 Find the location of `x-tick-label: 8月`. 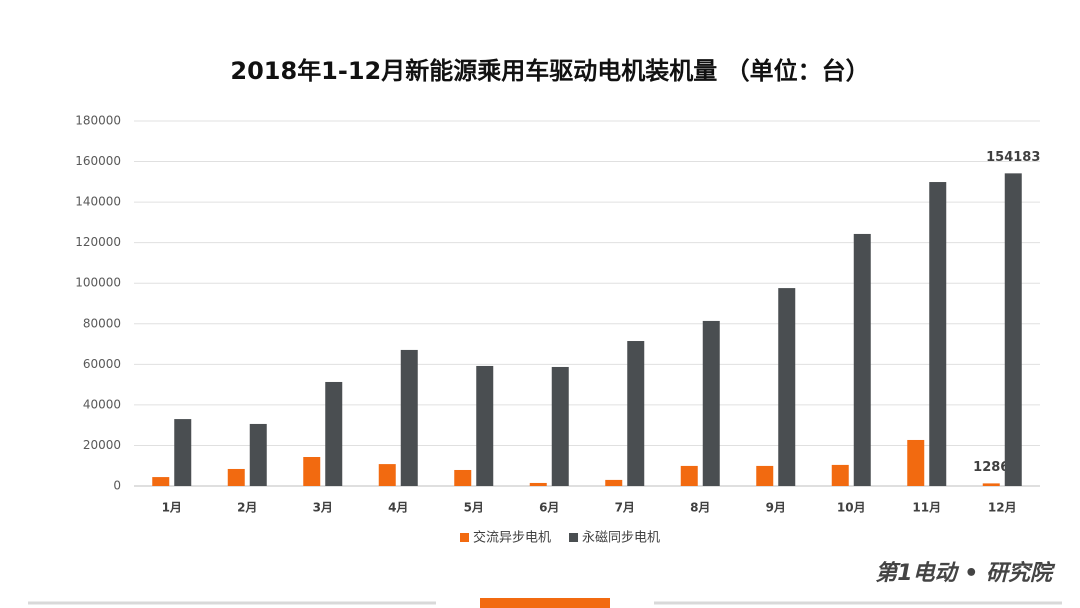

x-tick-label: 8月 is located at coordinates (700, 508).